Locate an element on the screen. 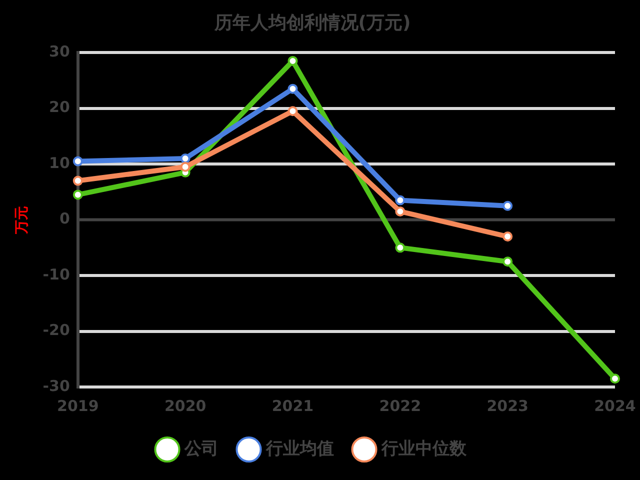  y-tick-label: 10 is located at coordinates (59, 163).